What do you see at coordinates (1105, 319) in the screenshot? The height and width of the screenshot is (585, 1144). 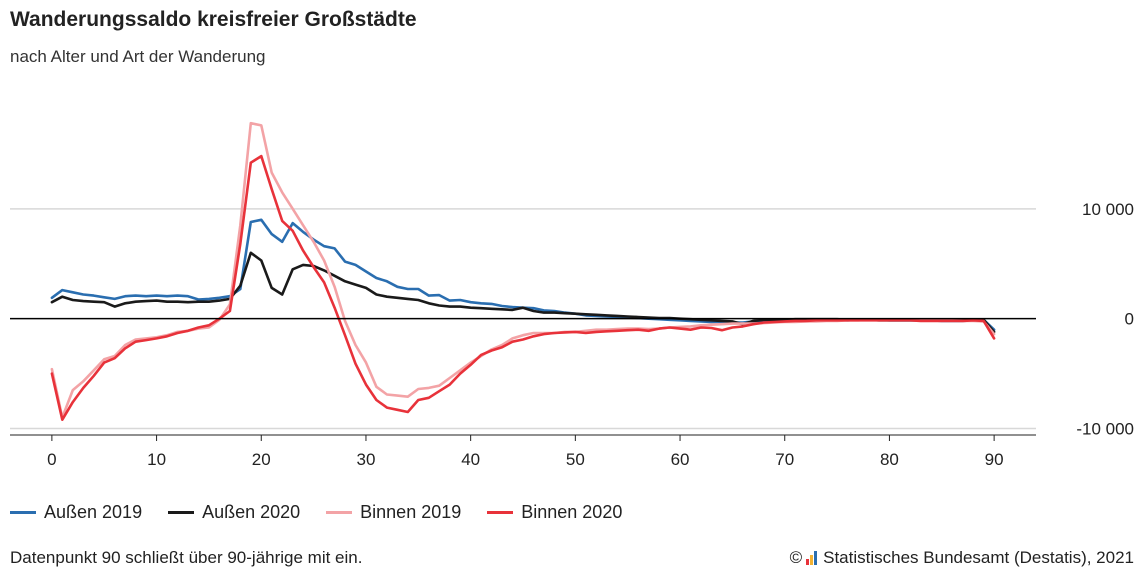 I see `y-axis: -10 000 0 10 000` at bounding box center [1105, 319].